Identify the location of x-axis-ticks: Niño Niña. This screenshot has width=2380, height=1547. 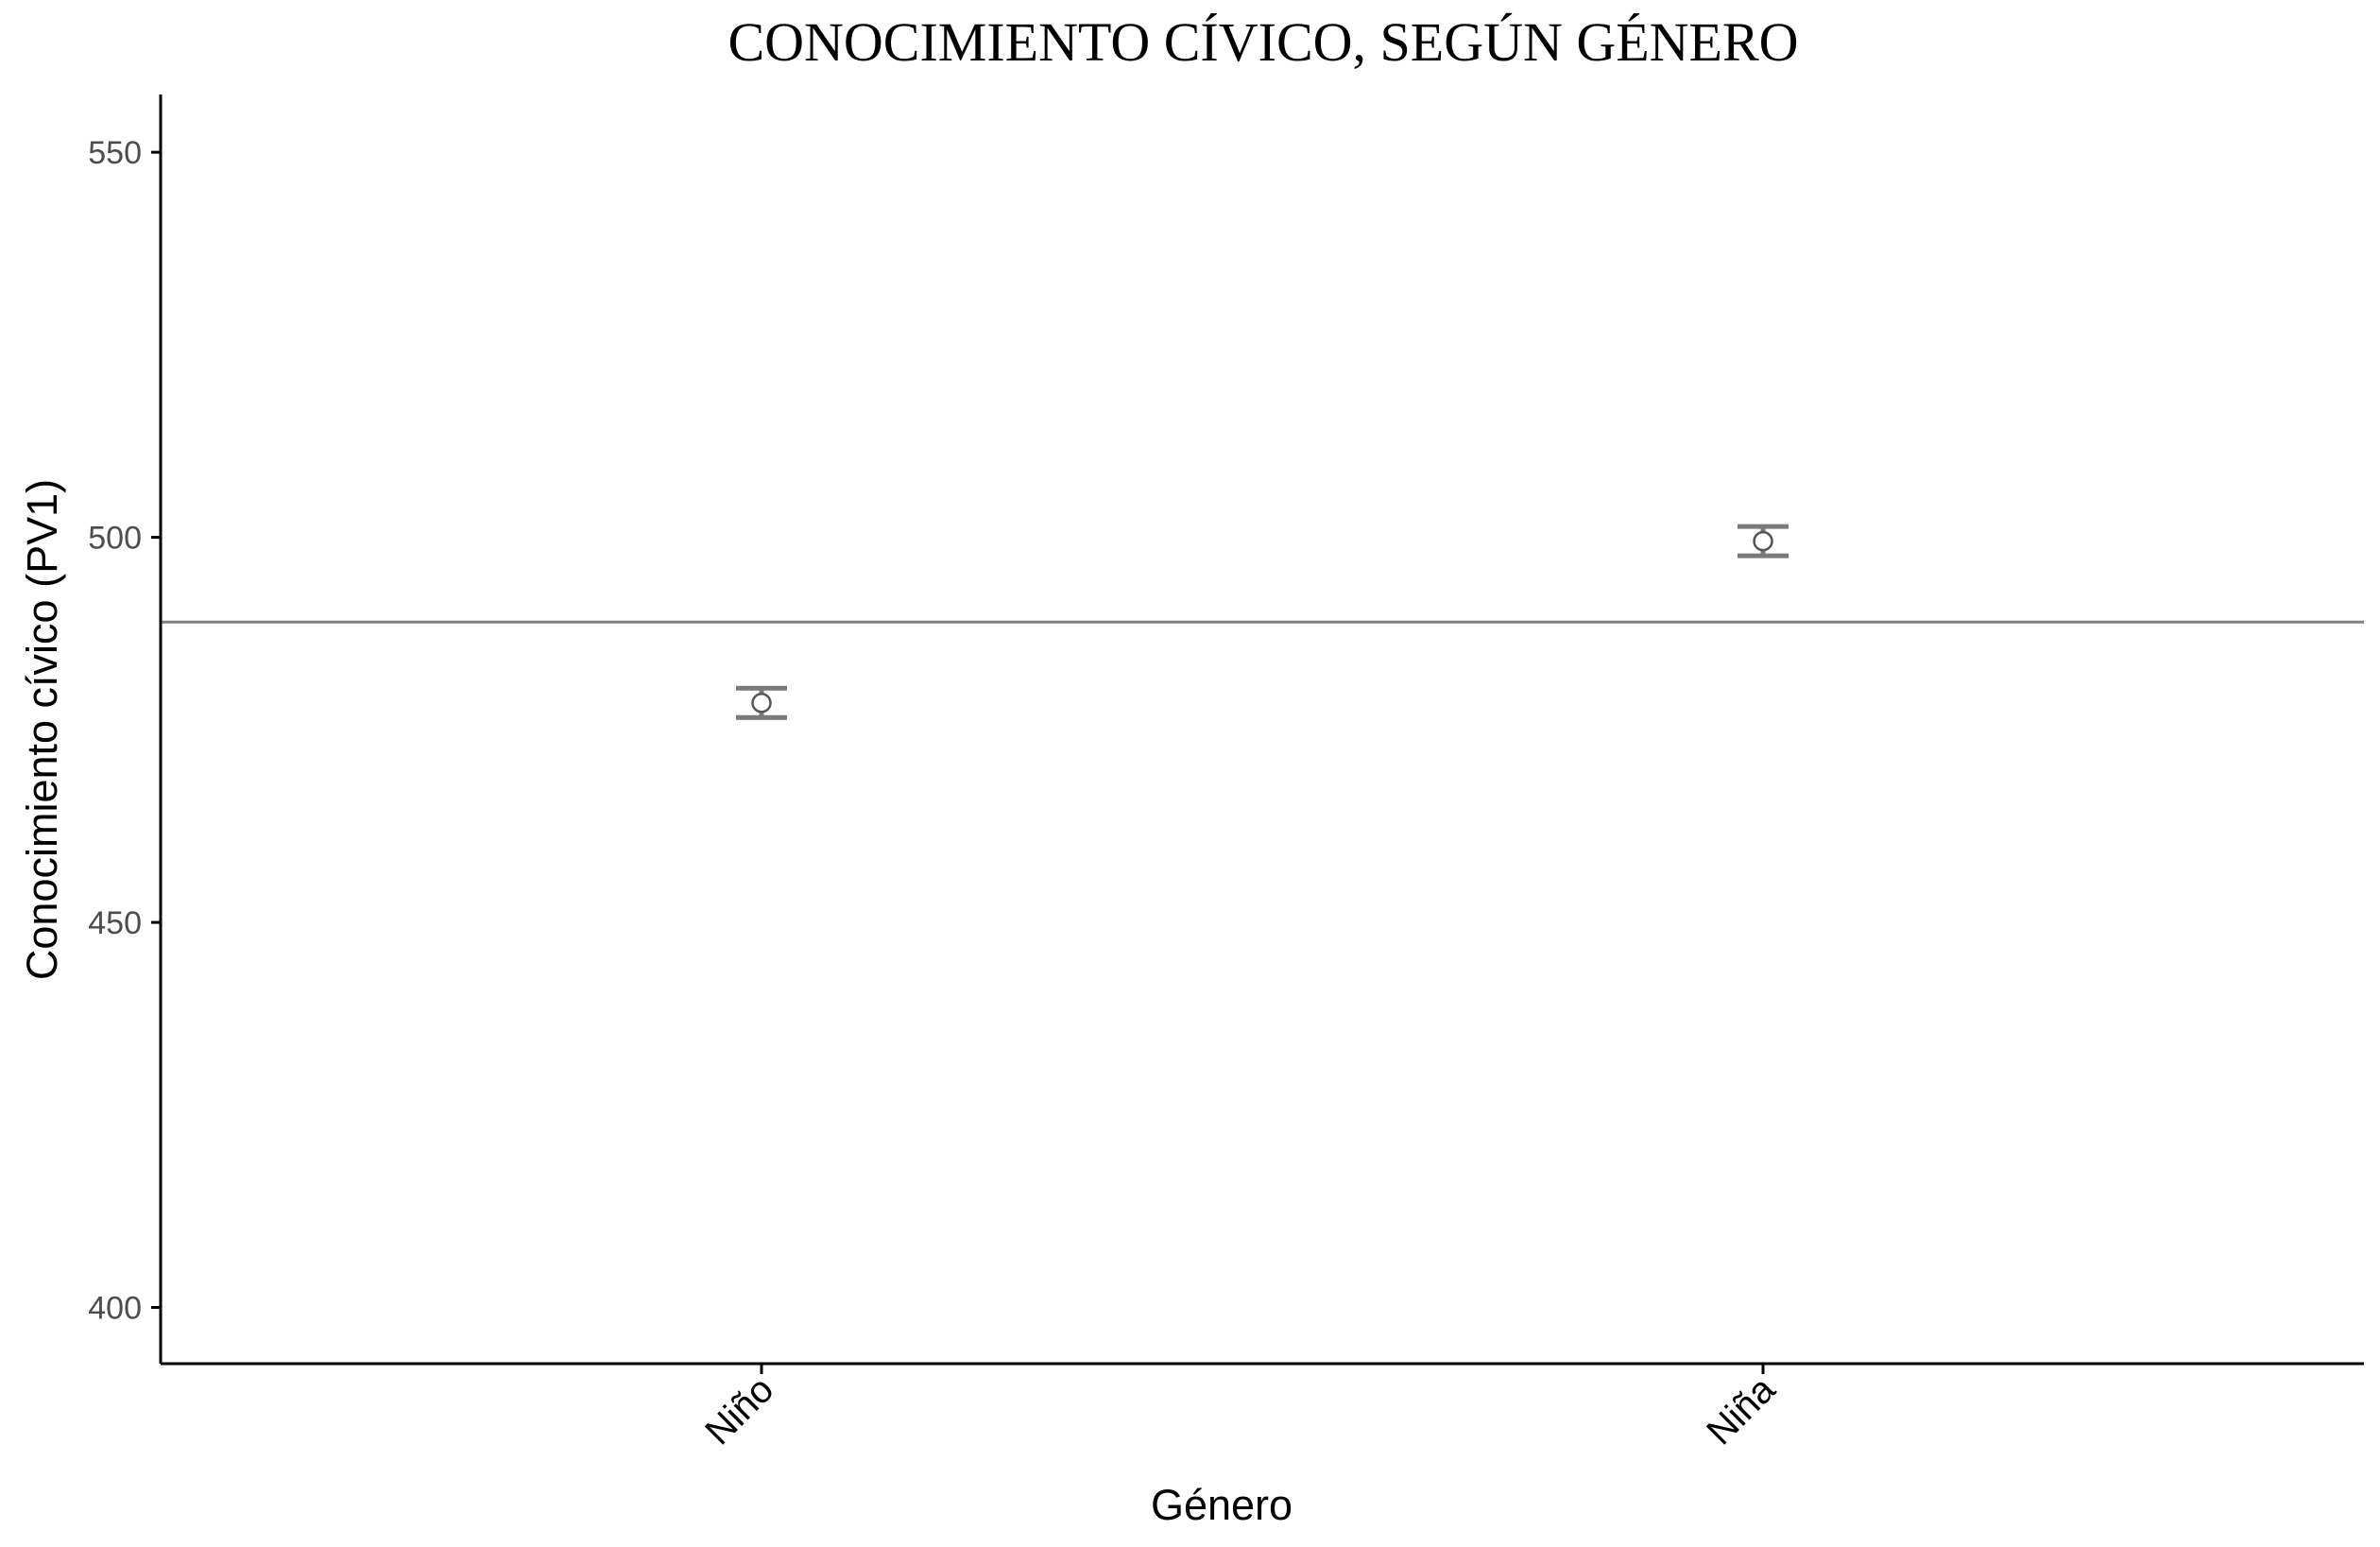
(1240, 1408).